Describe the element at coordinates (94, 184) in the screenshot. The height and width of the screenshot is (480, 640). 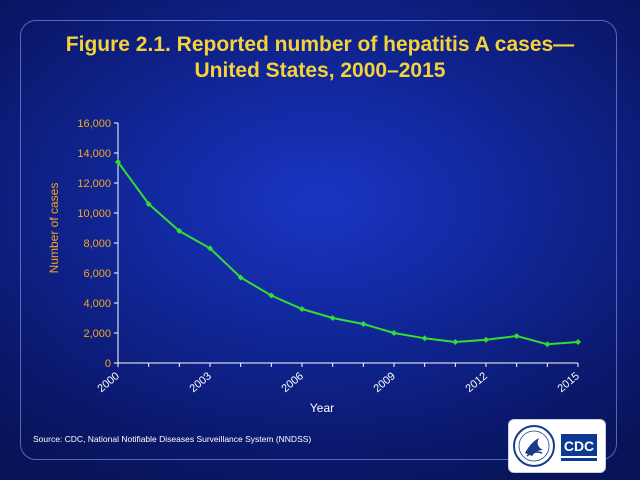
I see `y-tick-label: 12,000` at that location.